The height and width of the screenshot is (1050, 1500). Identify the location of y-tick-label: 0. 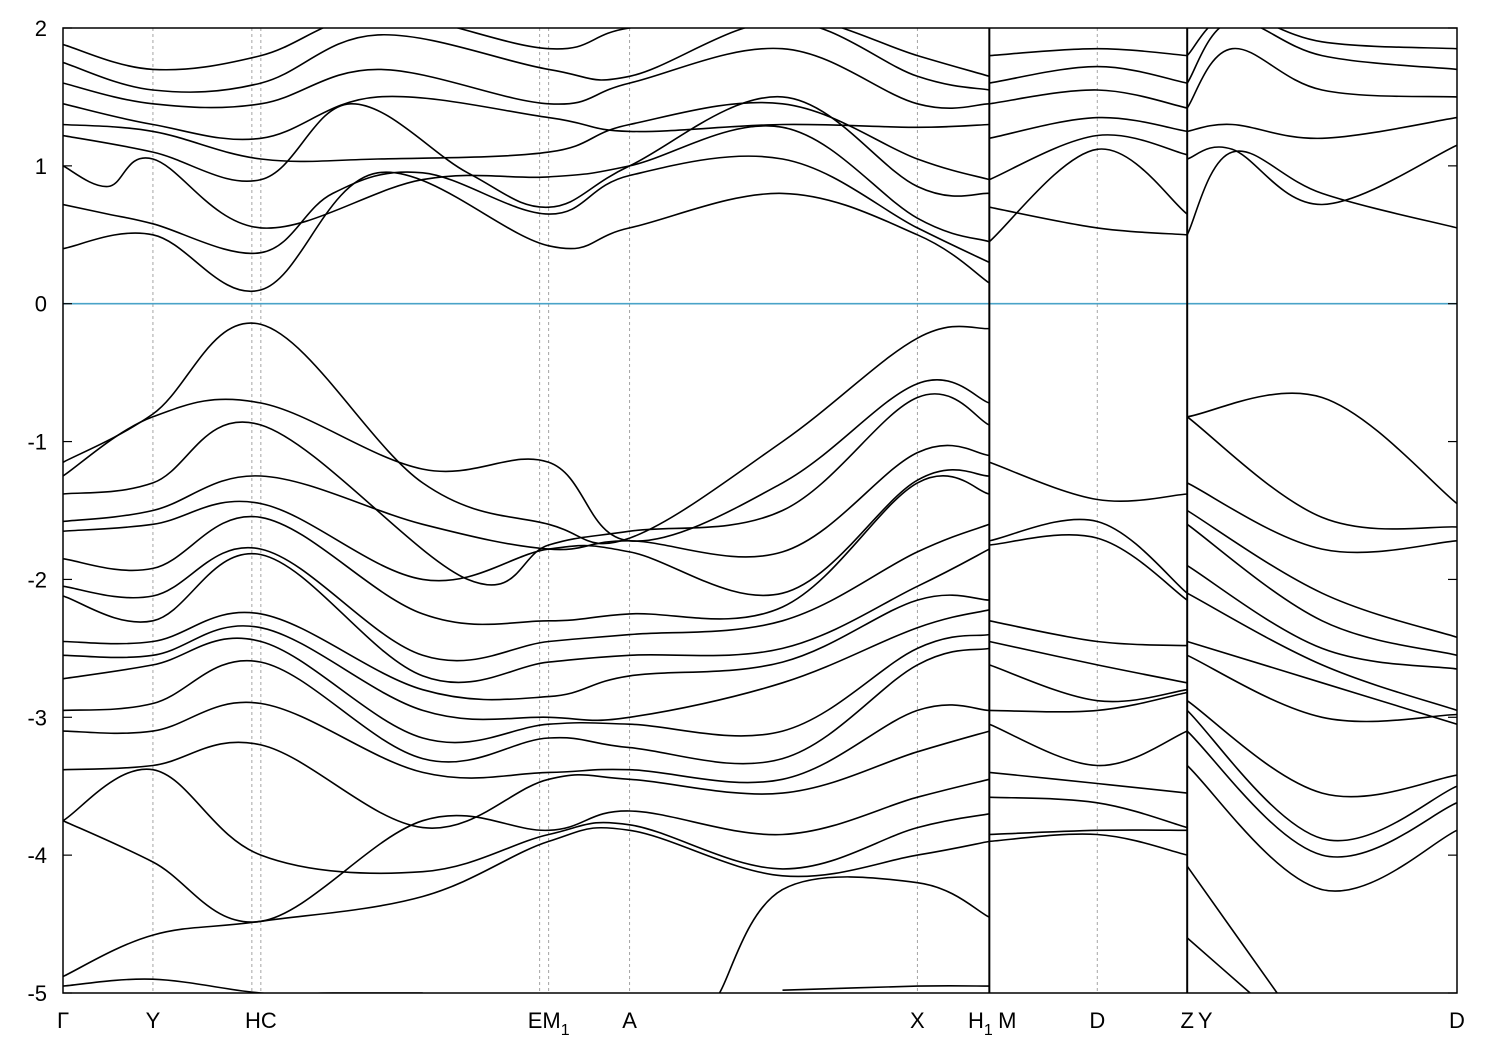
(41, 304).